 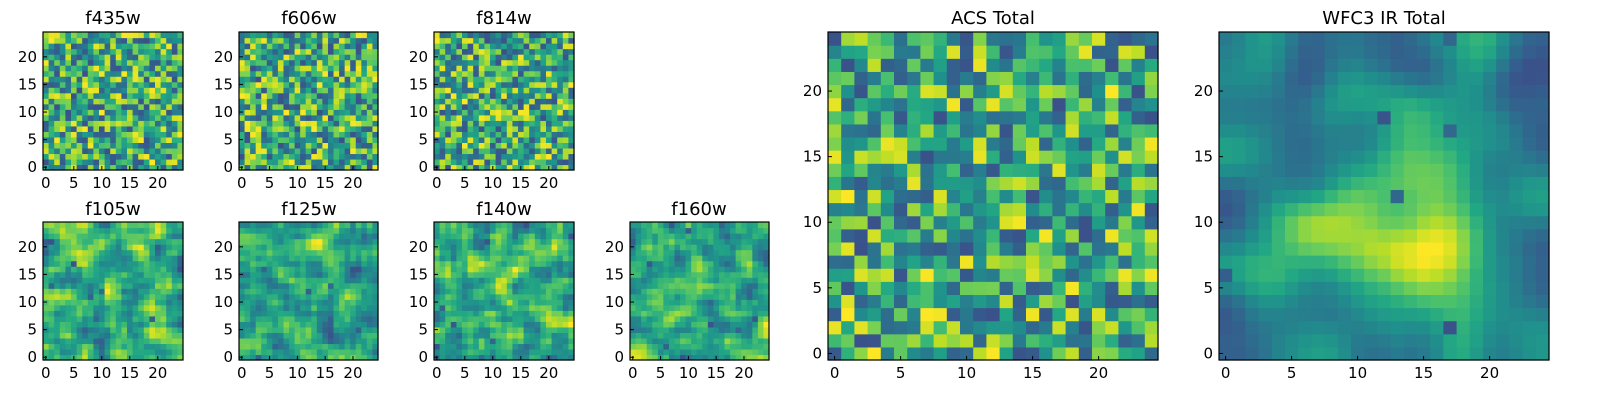 I want to click on y-tick-label: 0, so click(x=32, y=167).